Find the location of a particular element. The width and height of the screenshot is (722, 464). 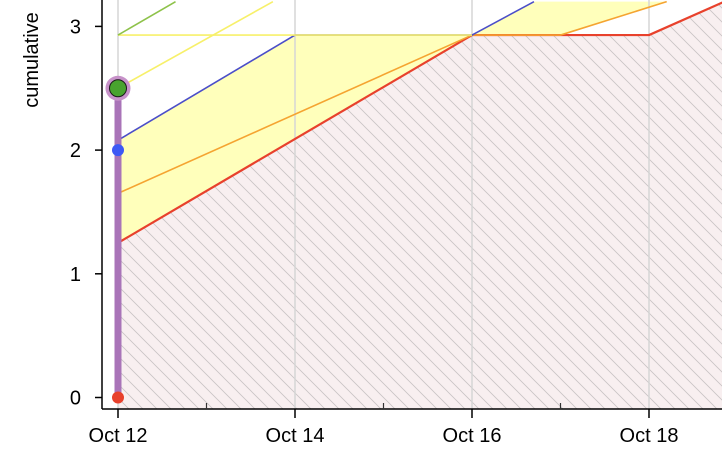

y-tick-label: 2 is located at coordinates (75, 151).